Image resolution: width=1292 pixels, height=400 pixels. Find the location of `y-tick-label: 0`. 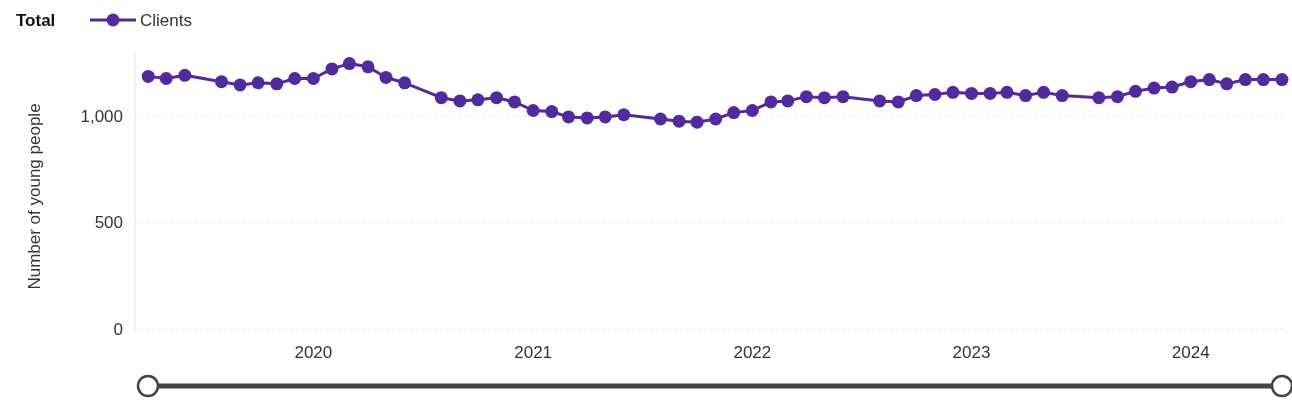

y-tick-label: 0 is located at coordinates (118, 329).